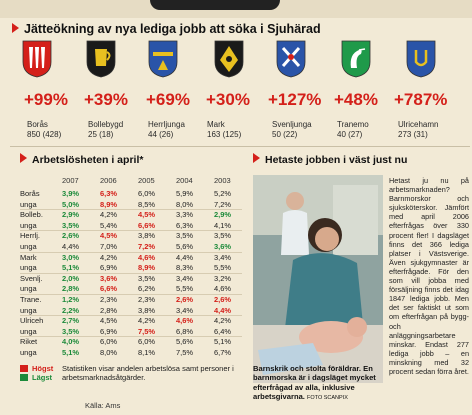 The height and width of the screenshot is (415, 472). What do you see at coordinates (29, 342) in the screenshot?
I see `row-label: Riket` at bounding box center [29, 342].